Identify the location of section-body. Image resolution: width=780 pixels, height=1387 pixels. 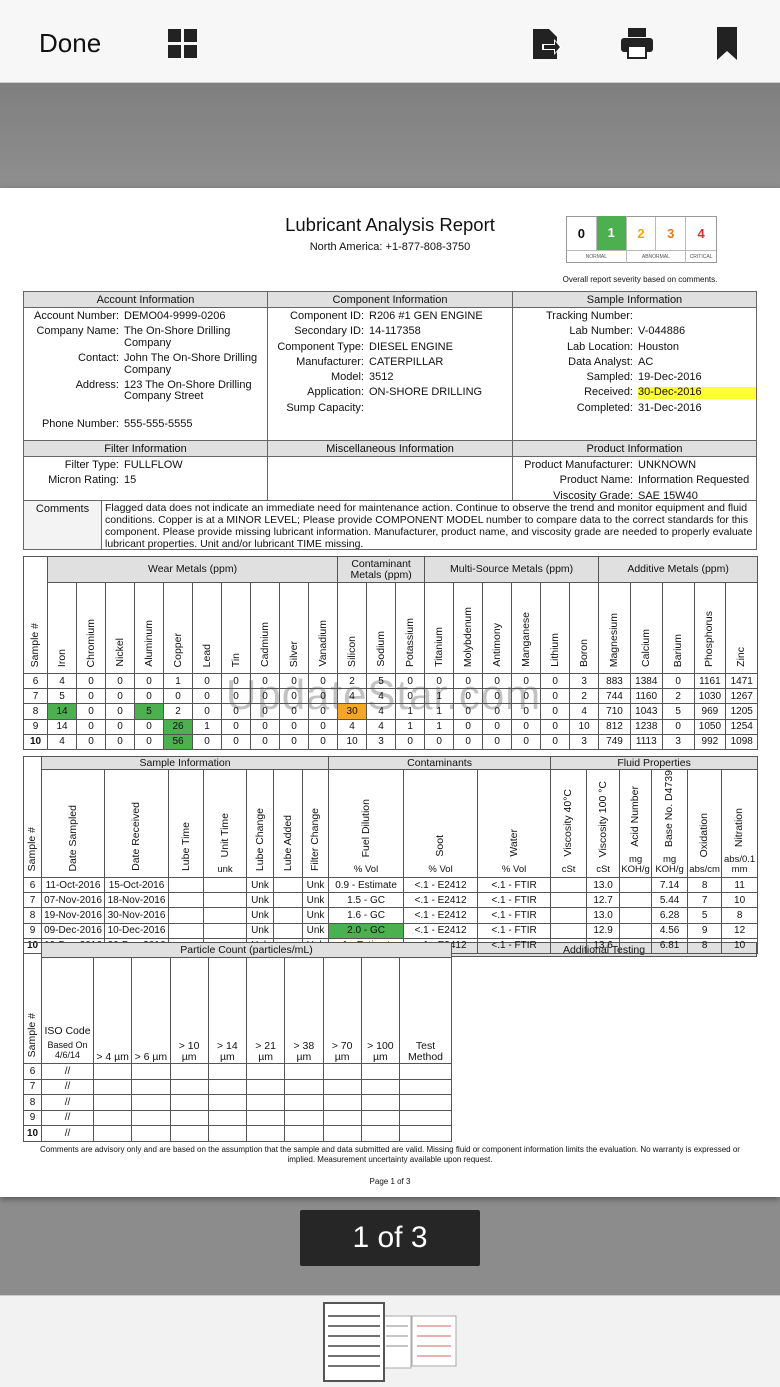
(390, 458).